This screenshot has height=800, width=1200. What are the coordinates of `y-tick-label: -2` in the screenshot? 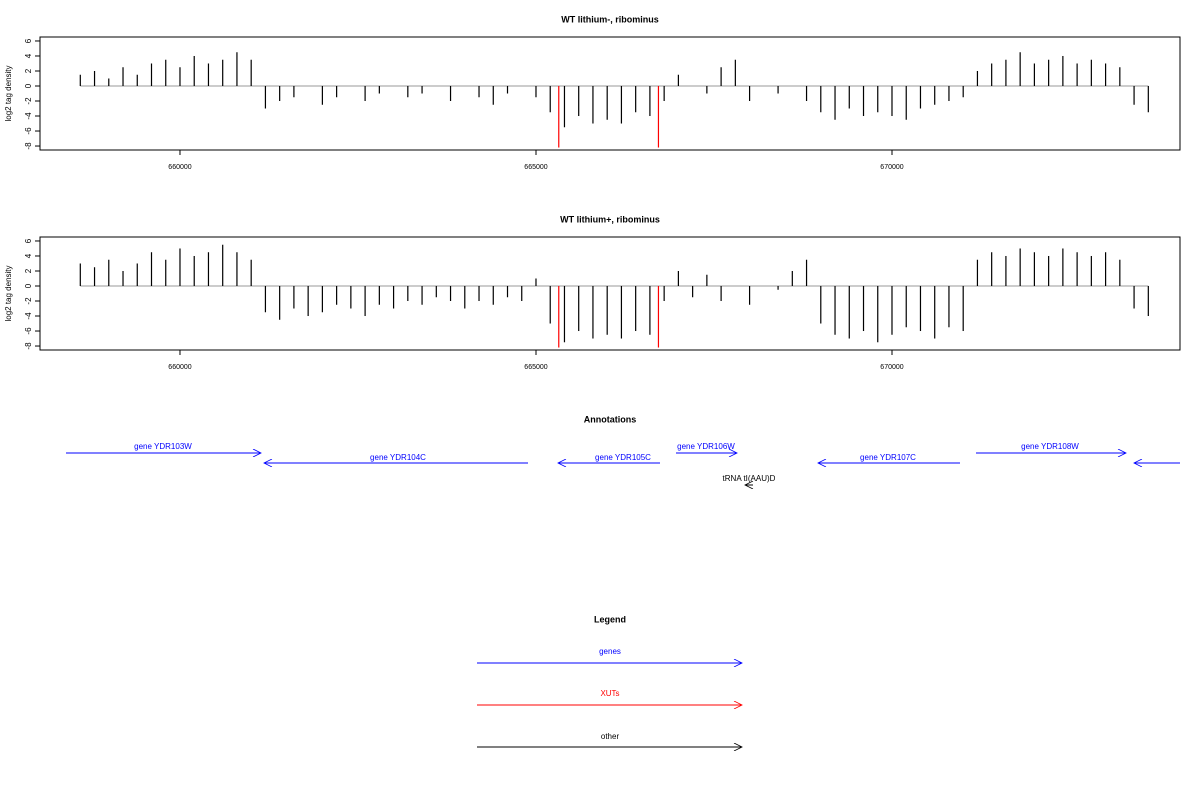 It's located at (28, 101).